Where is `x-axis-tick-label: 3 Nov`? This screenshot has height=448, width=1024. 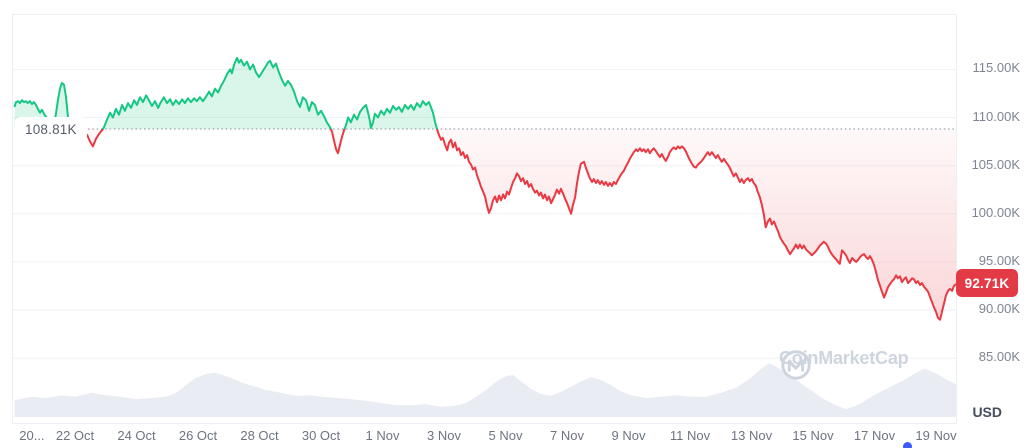
x-axis-tick-label: 3 Nov is located at coordinates (444, 435).